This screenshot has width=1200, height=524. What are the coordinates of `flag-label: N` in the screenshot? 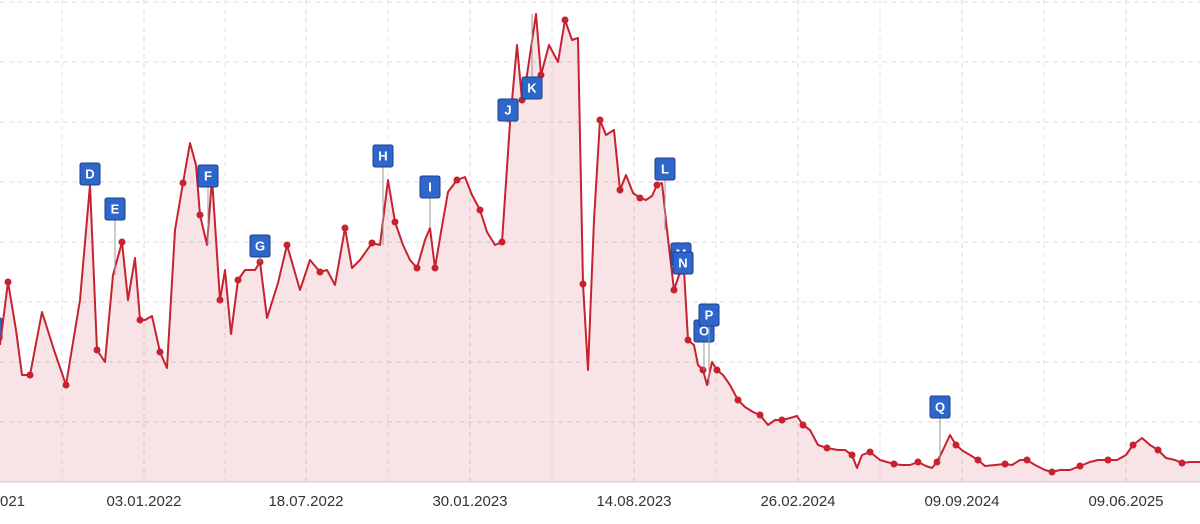 It's located at (682, 262).